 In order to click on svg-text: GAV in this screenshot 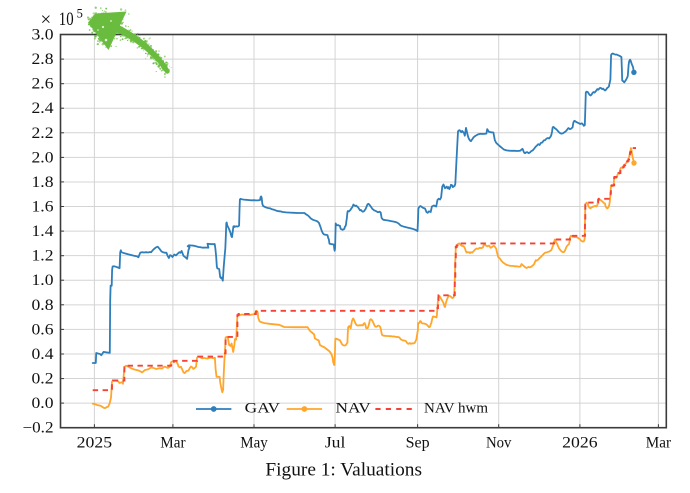, I will do `click(263, 409)`.